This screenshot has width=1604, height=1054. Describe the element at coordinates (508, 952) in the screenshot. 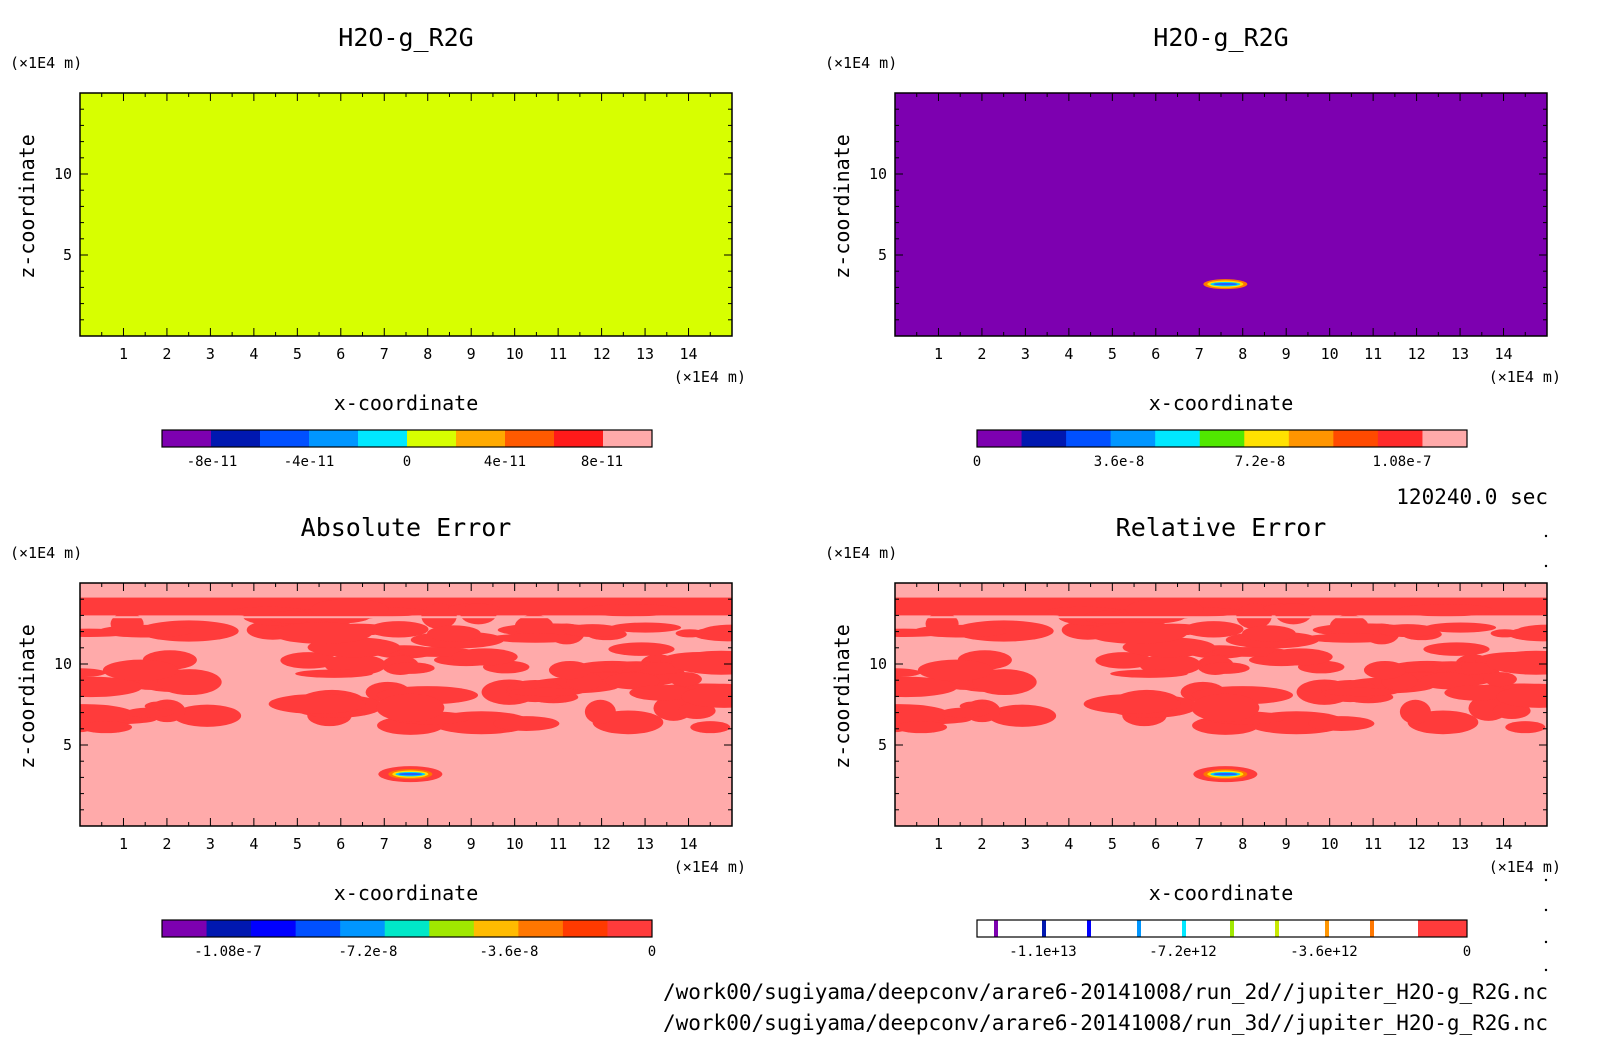

I see `colorbar-tick-label: -3.6e-8` at that location.